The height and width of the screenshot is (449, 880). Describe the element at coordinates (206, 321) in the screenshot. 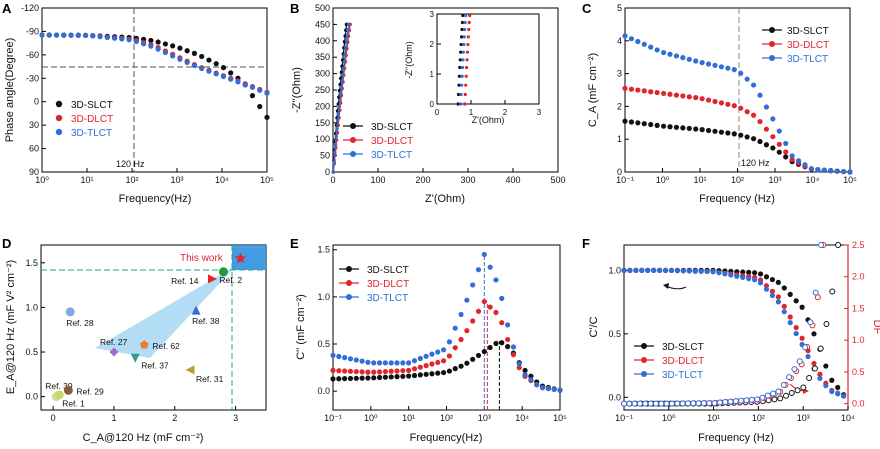

I see `panel-D-ref-38-label: Ref. 38` at that location.